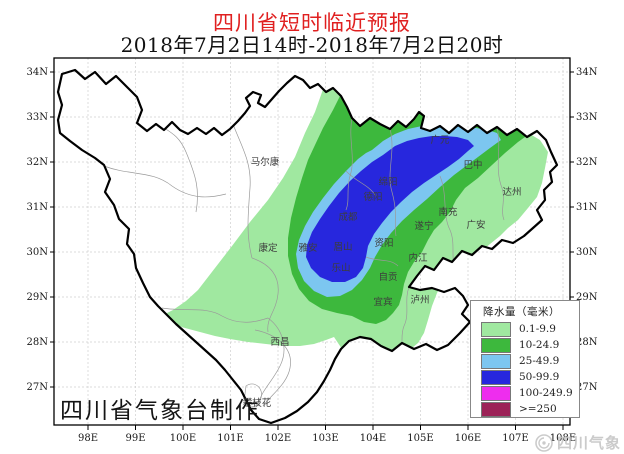 This screenshot has height=454, width=624. I want to click on lon-label: 101E, so click(230, 438).